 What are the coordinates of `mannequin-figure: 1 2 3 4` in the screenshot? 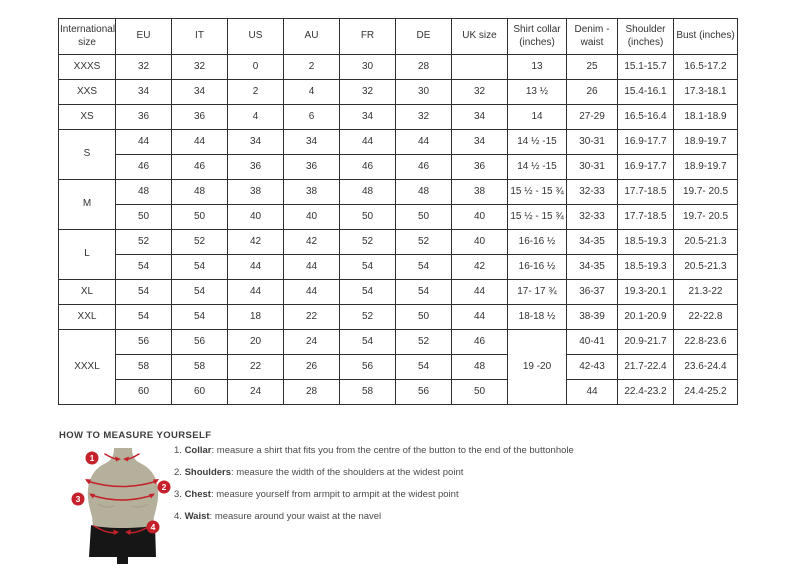 It's located at (123, 506).